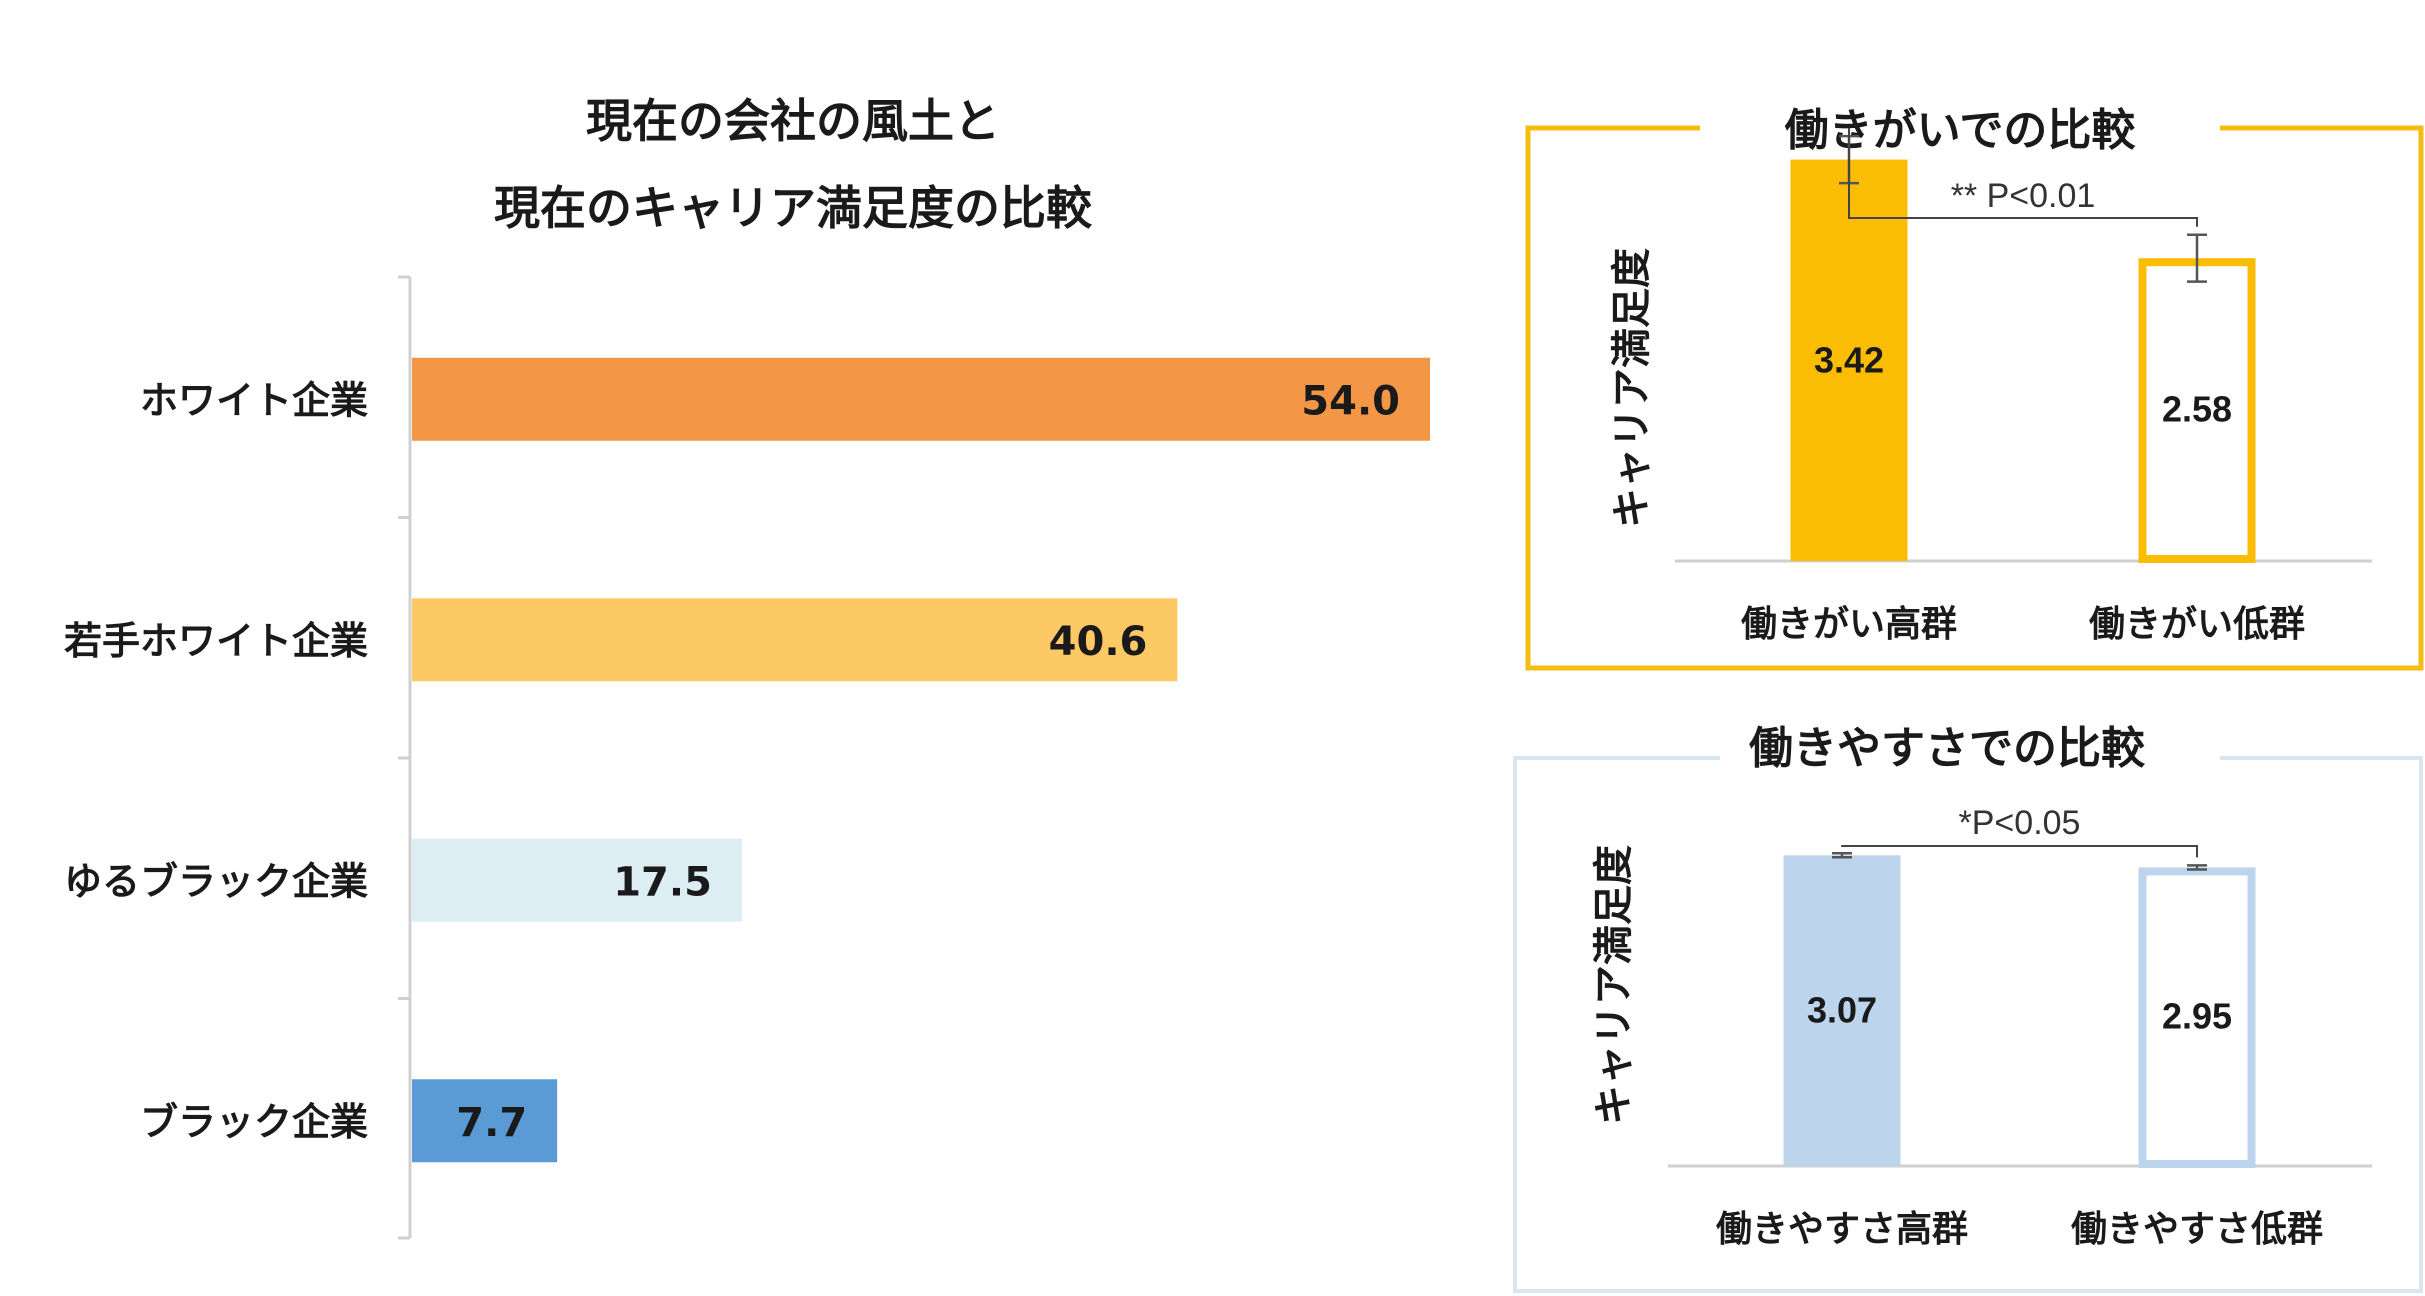  I want to click on panel-hatarakigai-plot: 3.42 働きがい高群 2.58 働きがい低群 ** P<0.01, so click(2023, 386).